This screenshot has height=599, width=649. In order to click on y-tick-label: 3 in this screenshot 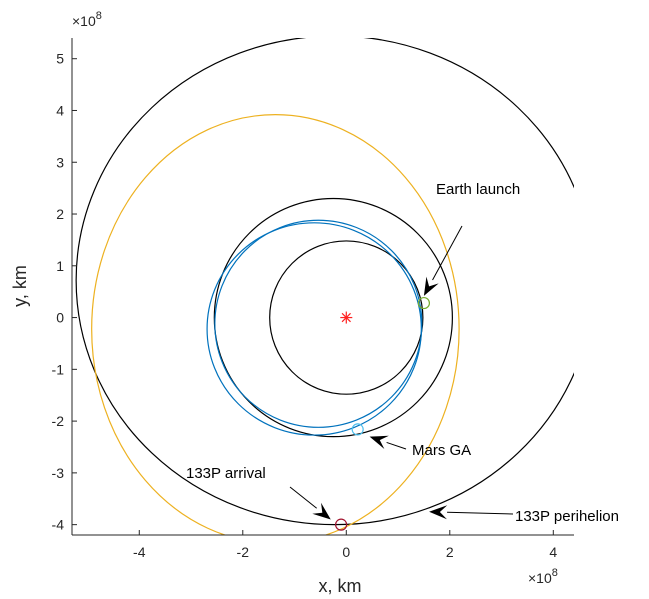, I will do `click(60, 162)`.